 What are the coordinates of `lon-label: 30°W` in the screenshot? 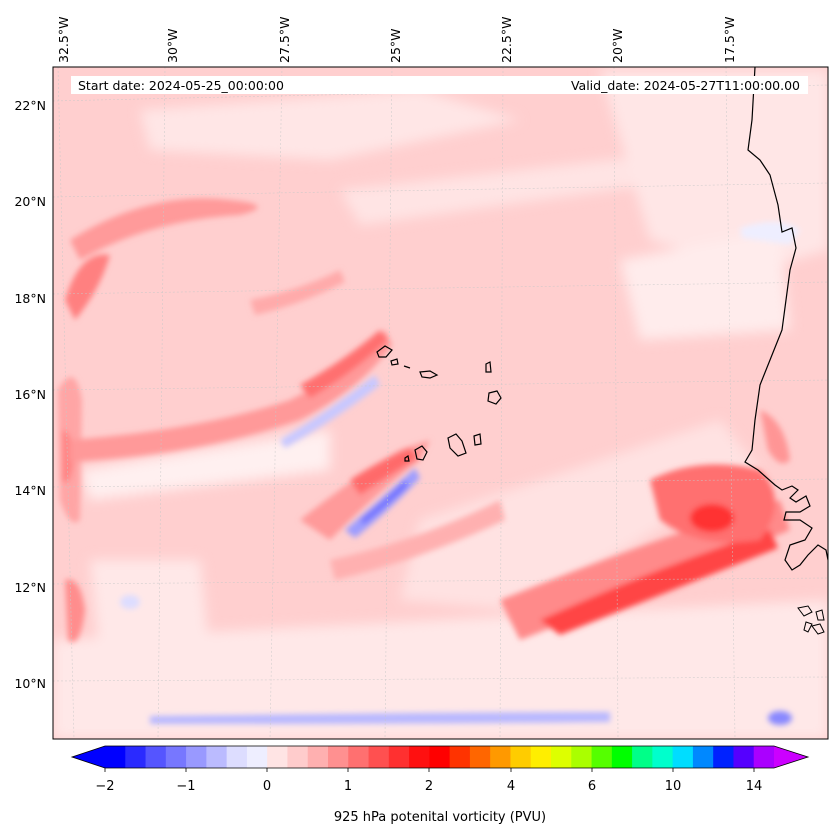 It's located at (172, 45).